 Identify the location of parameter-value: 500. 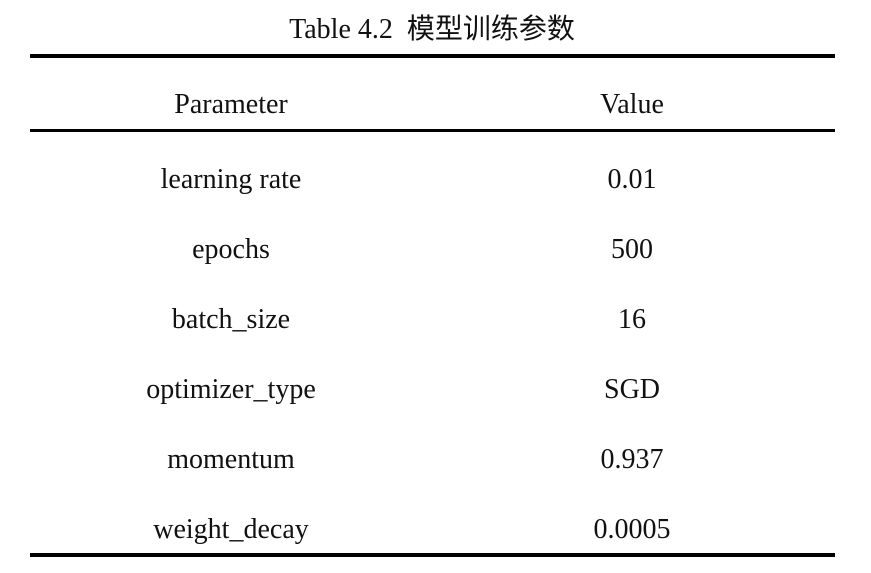
(632, 249).